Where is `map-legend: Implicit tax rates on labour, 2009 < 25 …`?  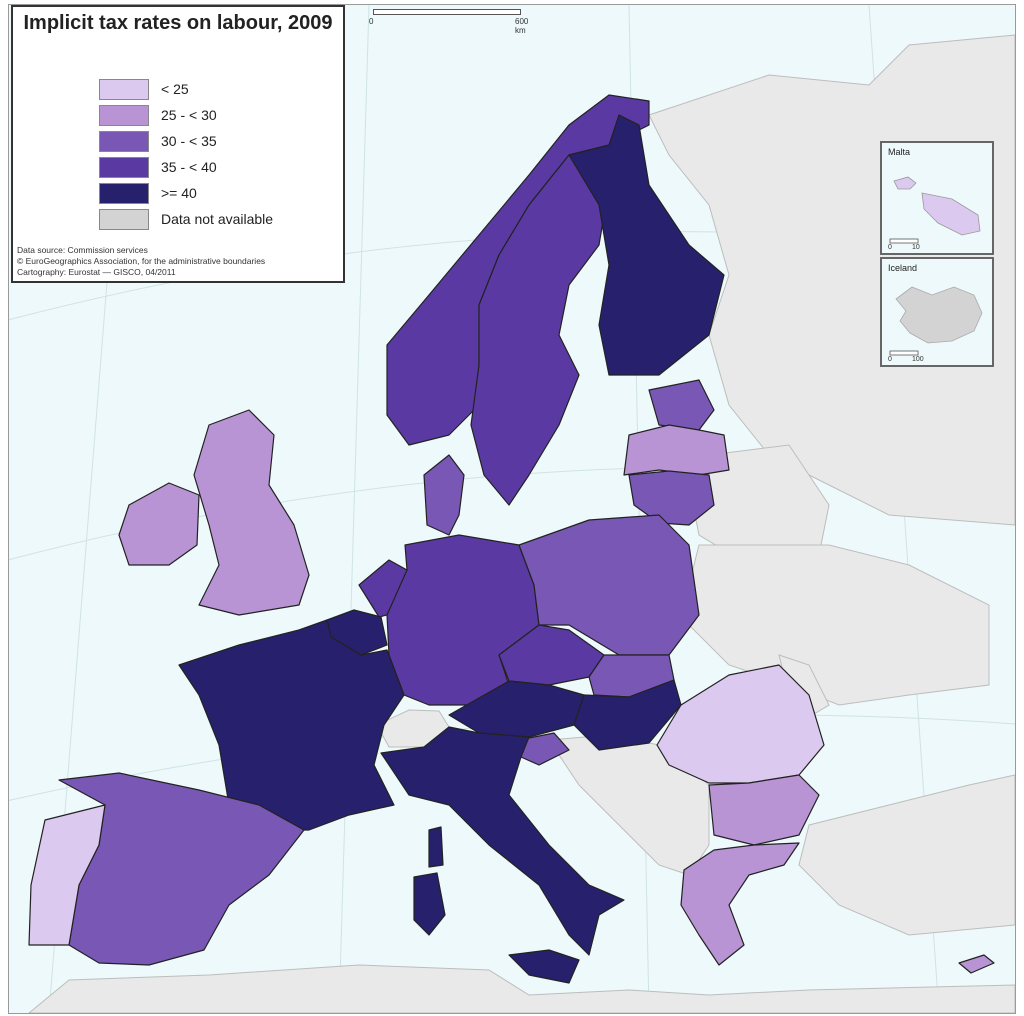 map-legend: Implicit tax rates on labour, 2009 < 25 … is located at coordinates (178, 144).